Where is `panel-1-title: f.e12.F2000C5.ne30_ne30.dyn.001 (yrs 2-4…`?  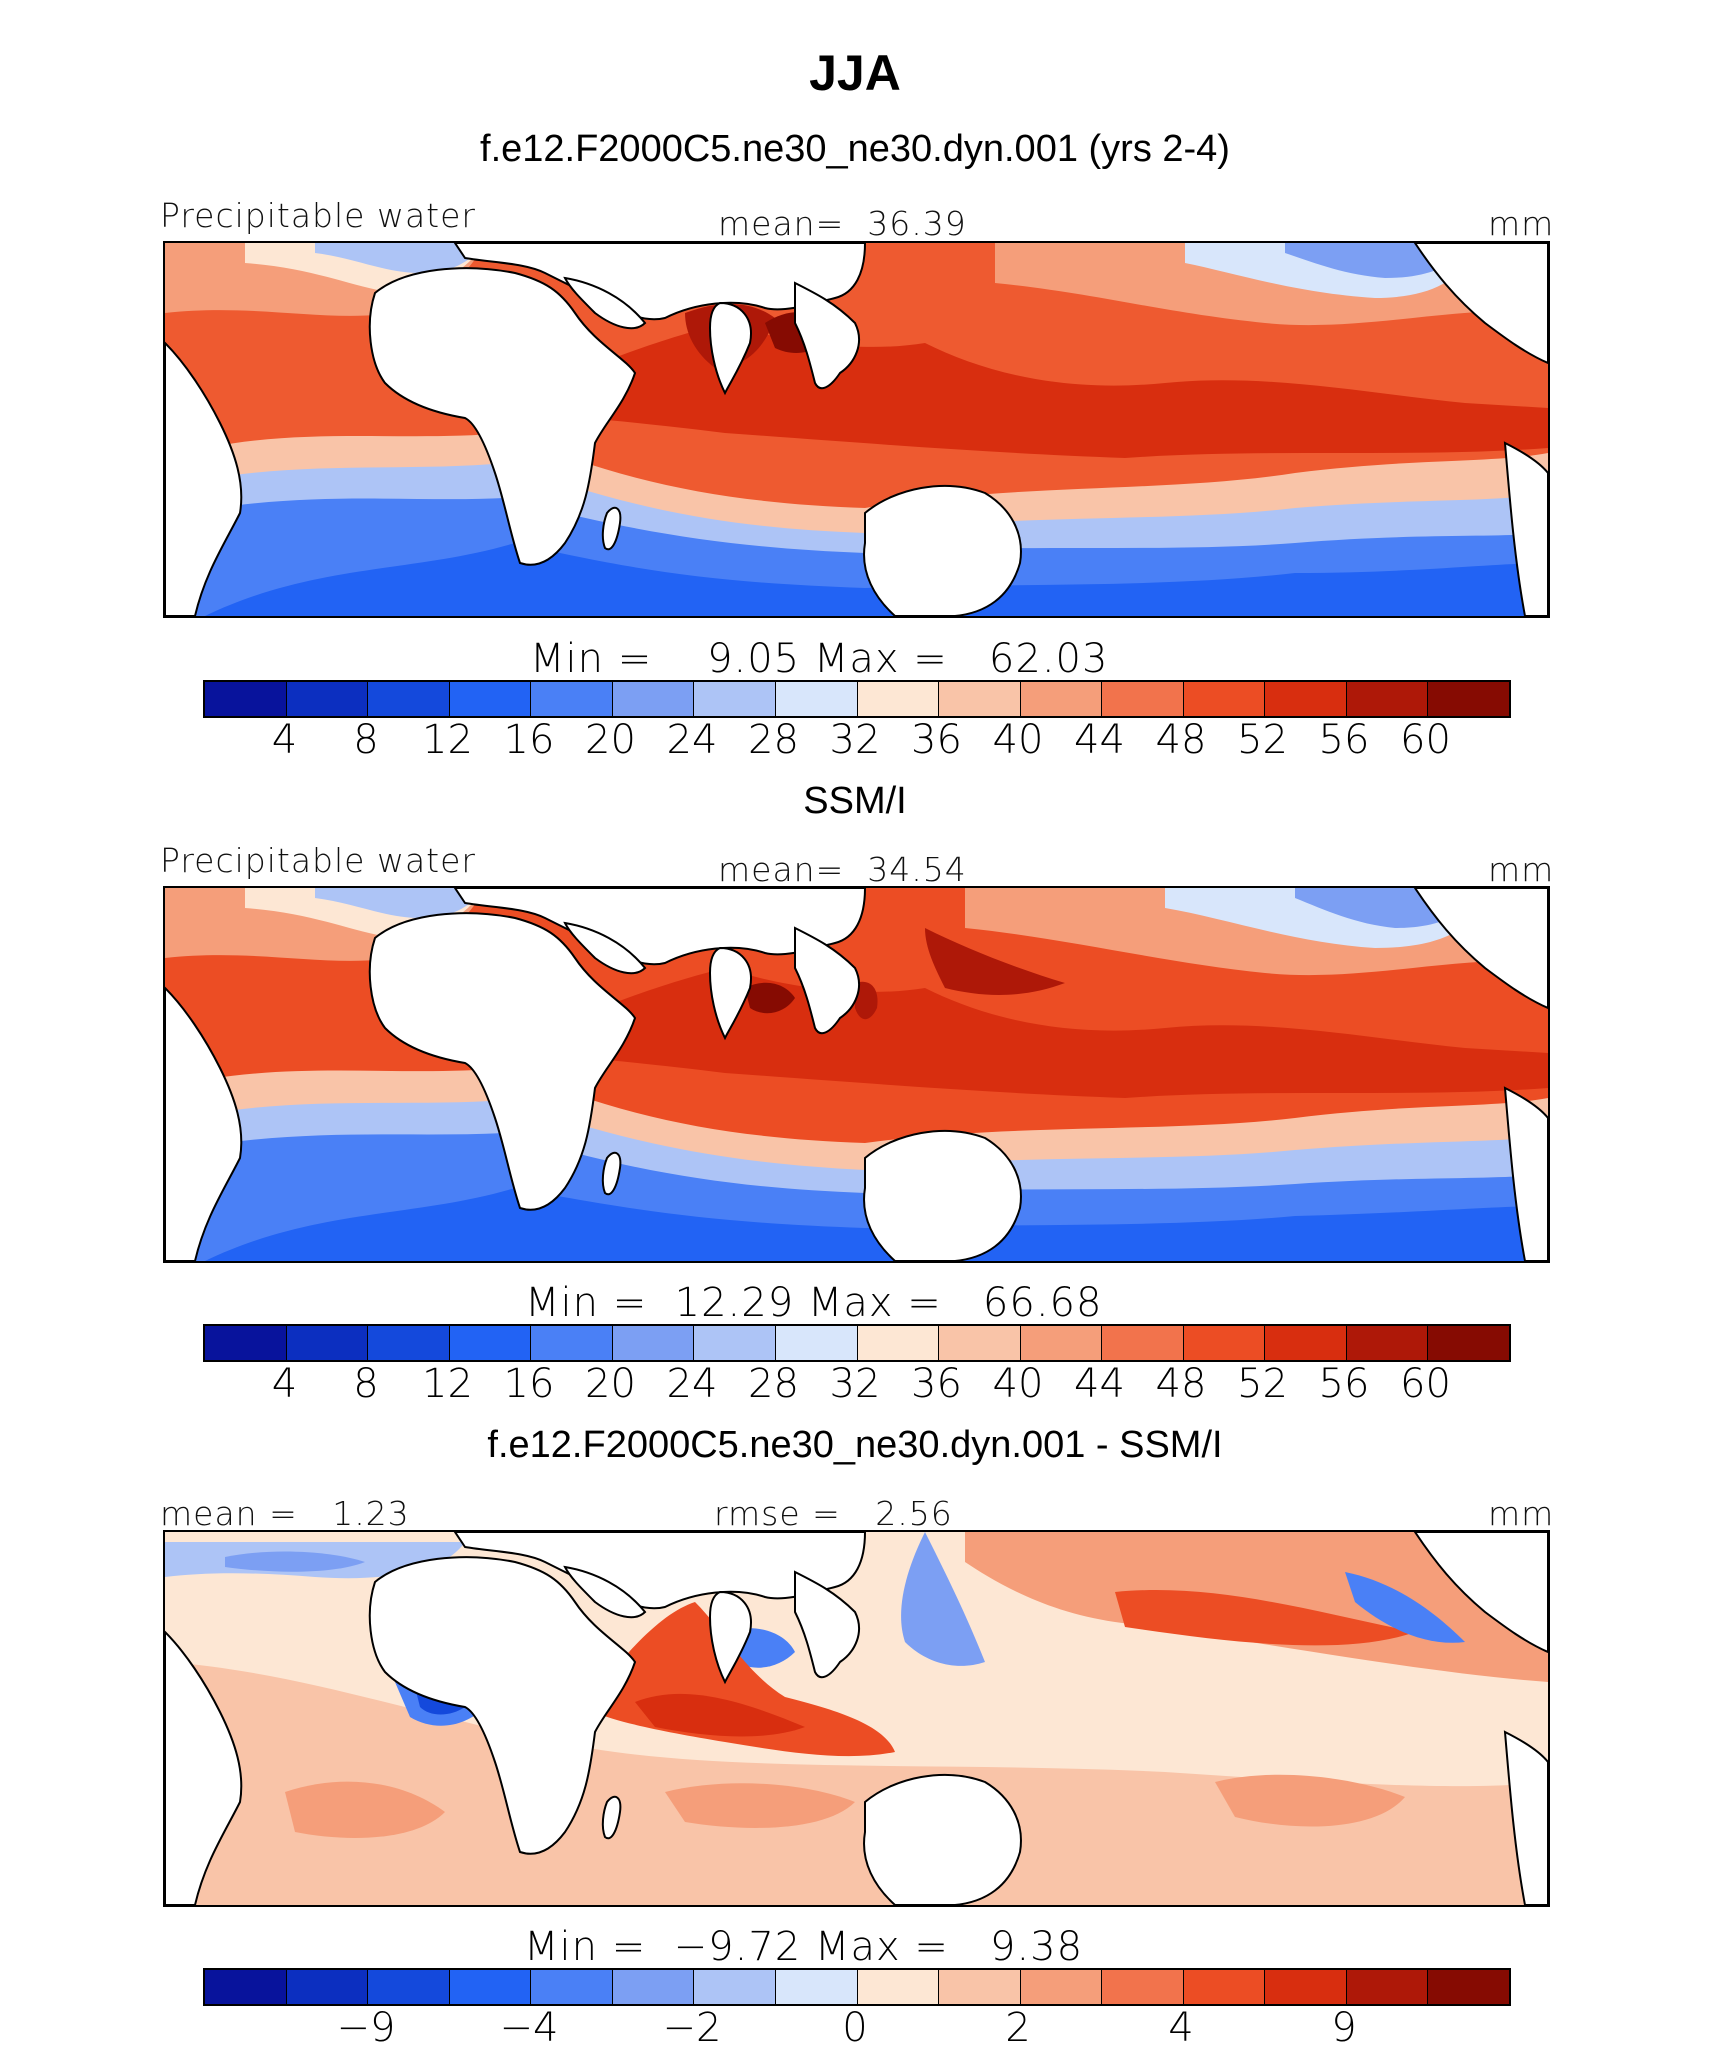 panel-1-title: f.e12.F2000C5.ne30_ne30.dyn.001 (yrs 2-4… is located at coordinates (855, 149).